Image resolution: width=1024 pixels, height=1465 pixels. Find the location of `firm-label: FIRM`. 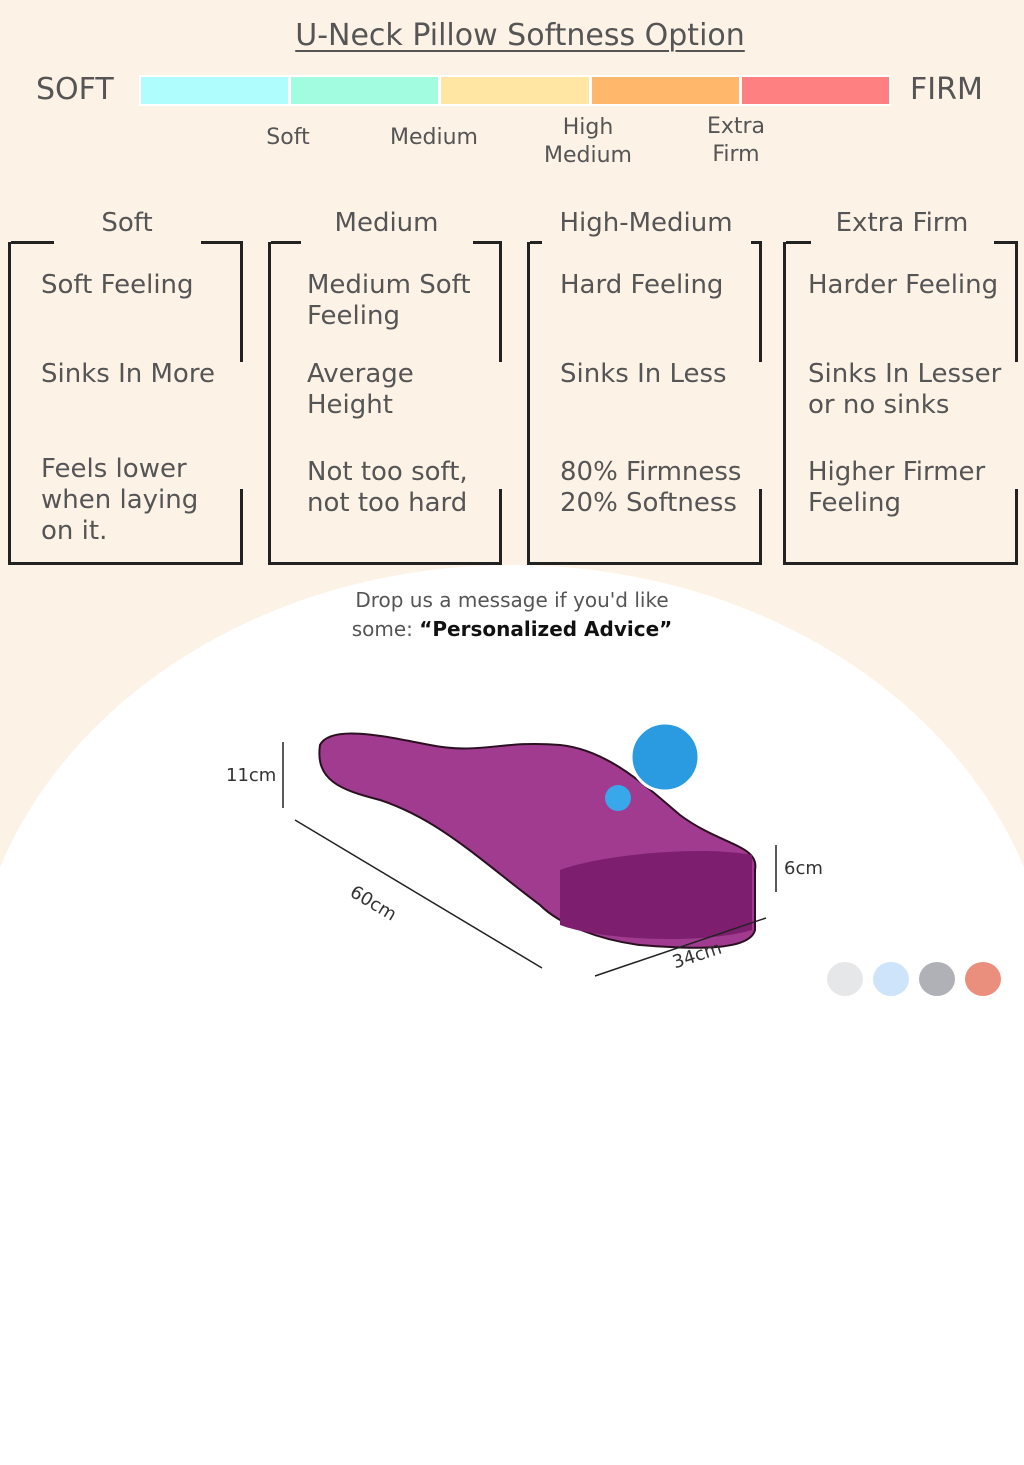

firm-label: FIRM is located at coordinates (946, 89).